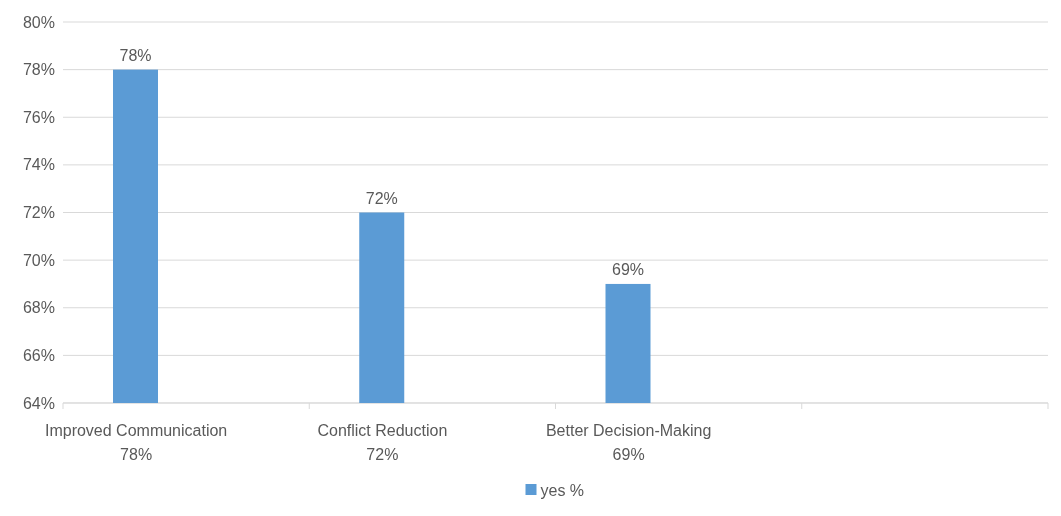  What do you see at coordinates (38, 22) in the screenshot?
I see `y-tick-label: 80%` at bounding box center [38, 22].